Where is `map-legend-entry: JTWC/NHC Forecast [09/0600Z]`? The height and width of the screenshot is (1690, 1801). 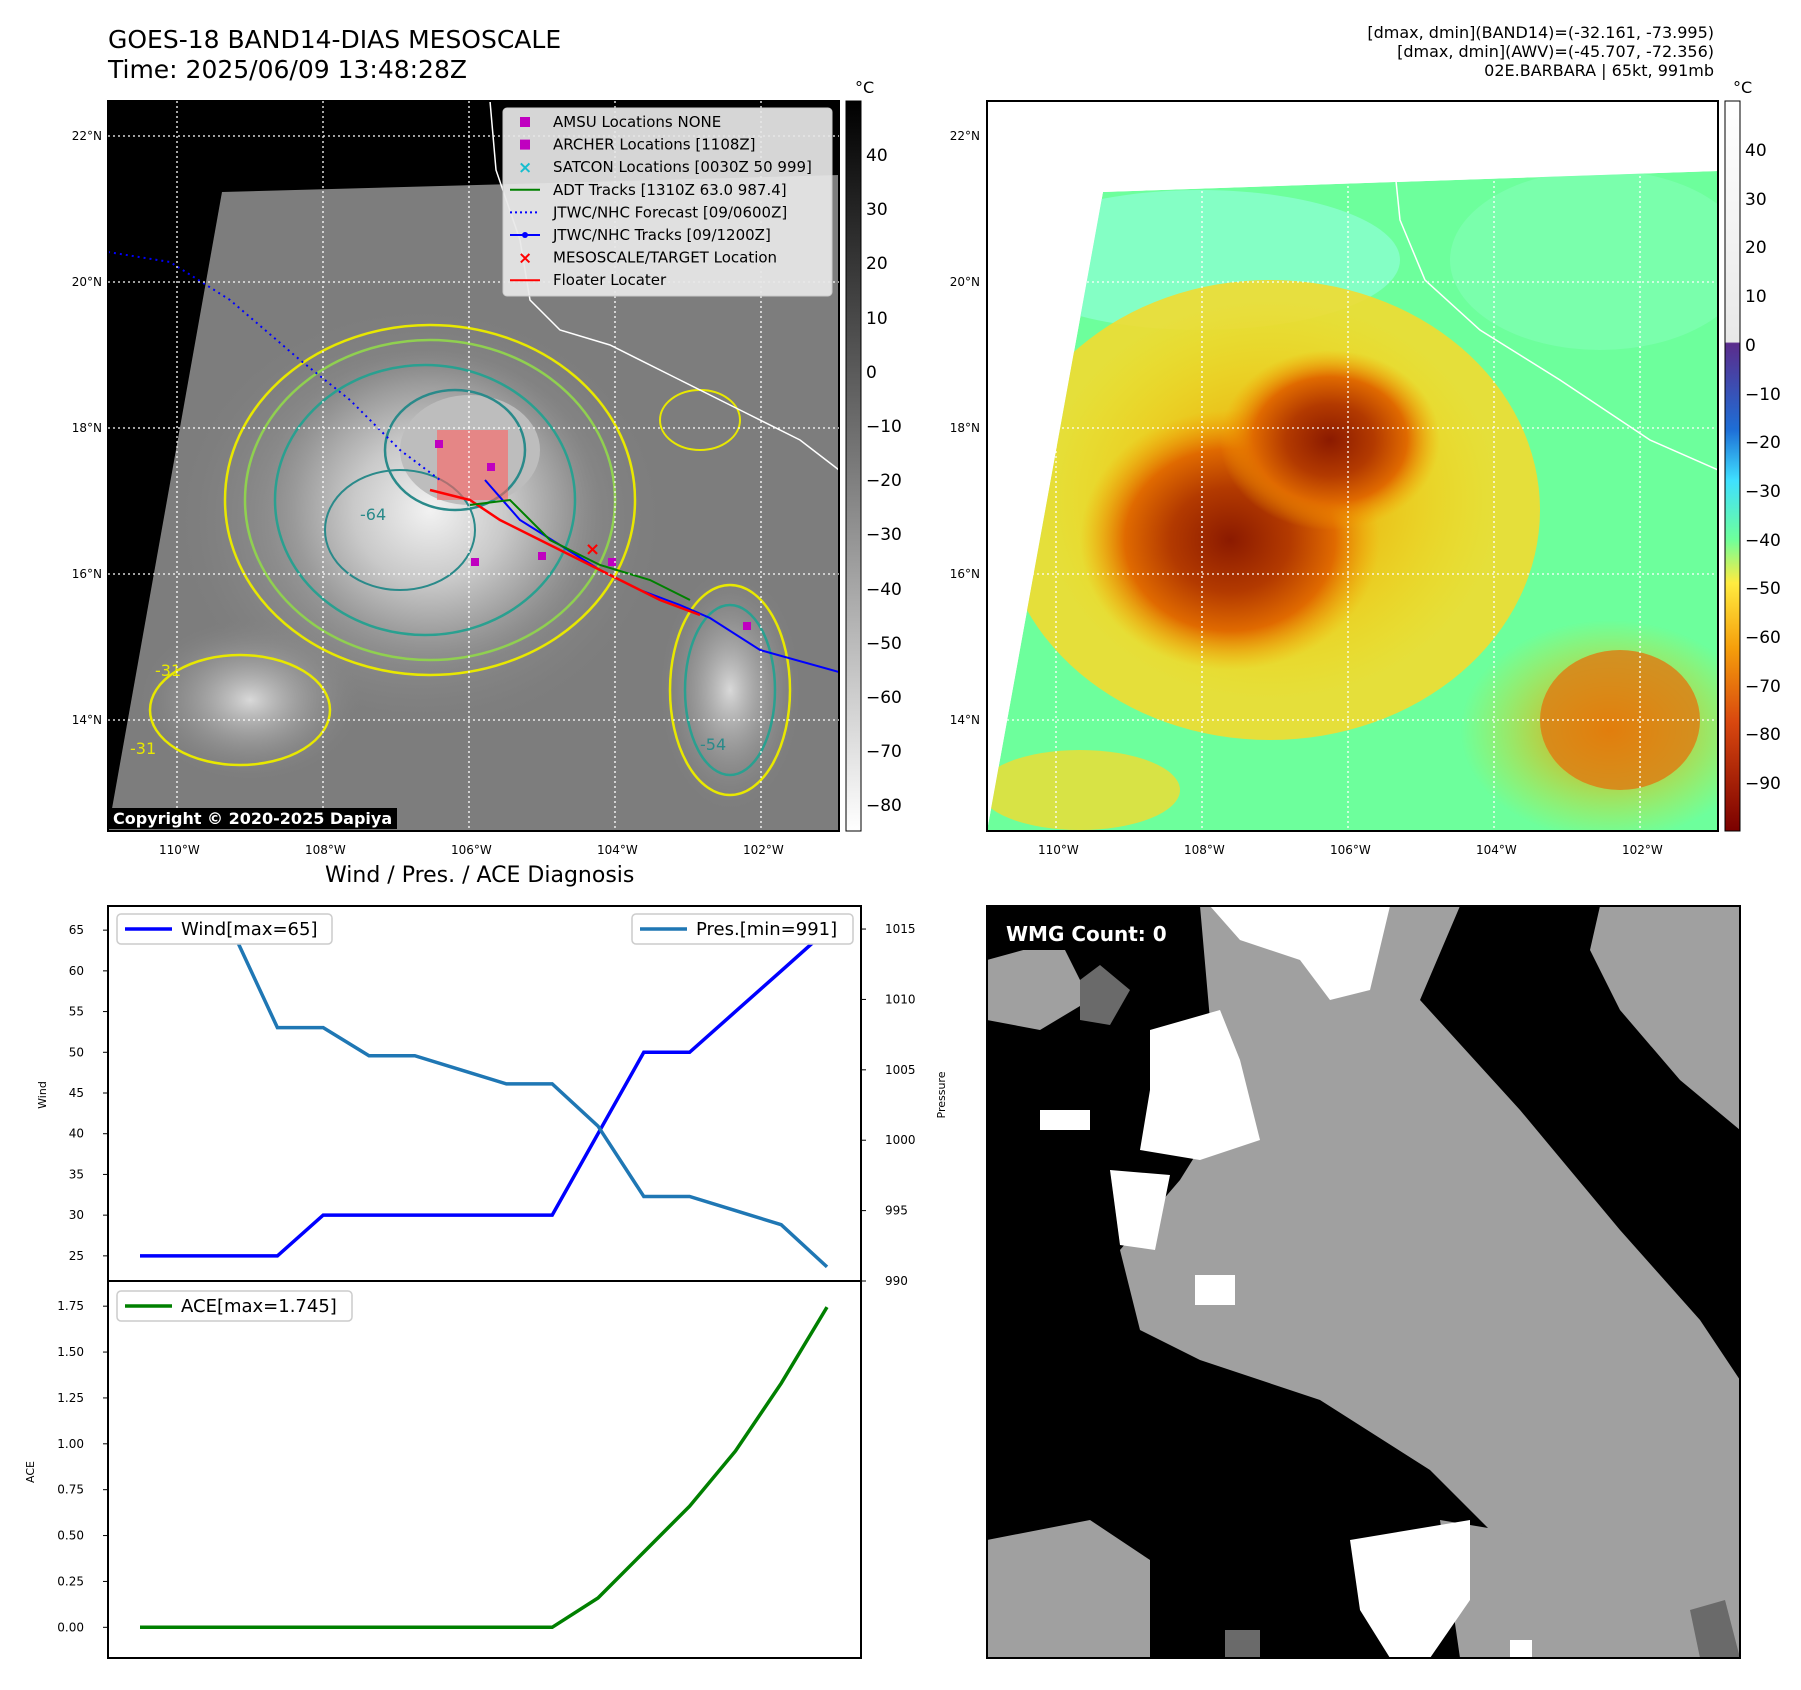
map-legend-entry: JTWC/NHC Forecast [09/0600Z] is located at coordinates (648, 212).